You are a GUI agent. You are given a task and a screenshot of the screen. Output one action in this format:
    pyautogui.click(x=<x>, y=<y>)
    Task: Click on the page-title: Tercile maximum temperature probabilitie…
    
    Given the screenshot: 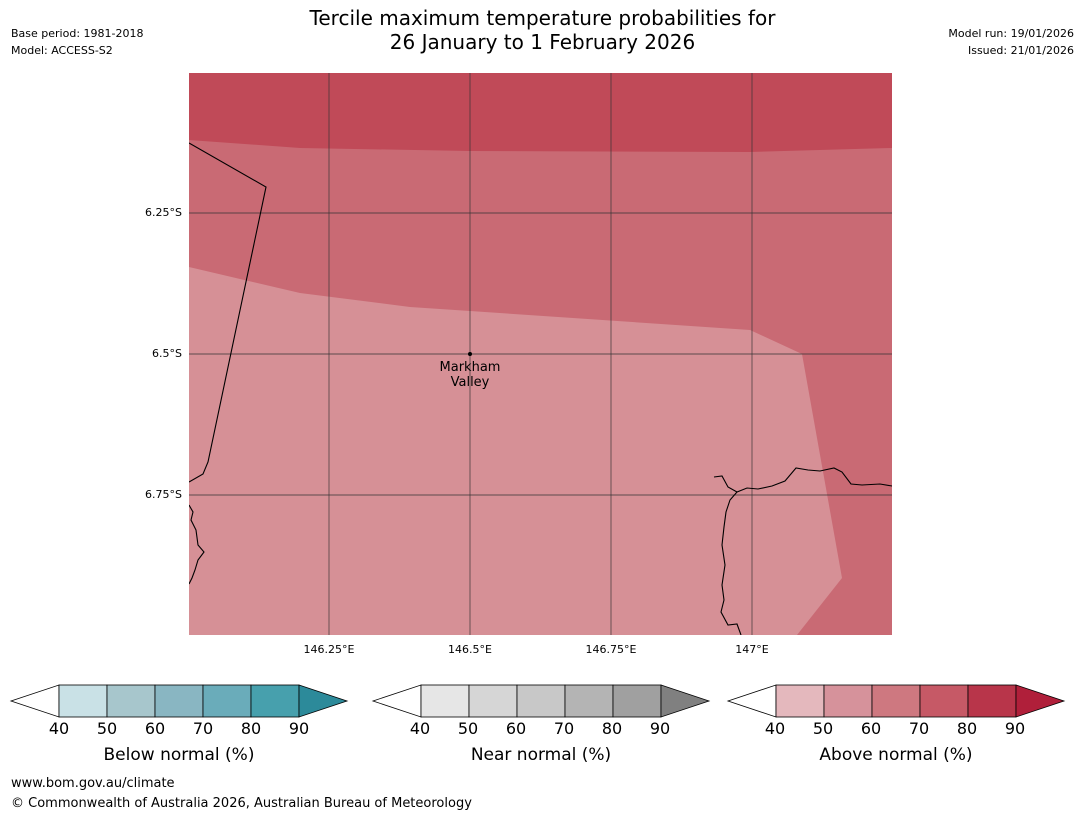 What is the action you would take?
    pyautogui.click(x=542, y=30)
    